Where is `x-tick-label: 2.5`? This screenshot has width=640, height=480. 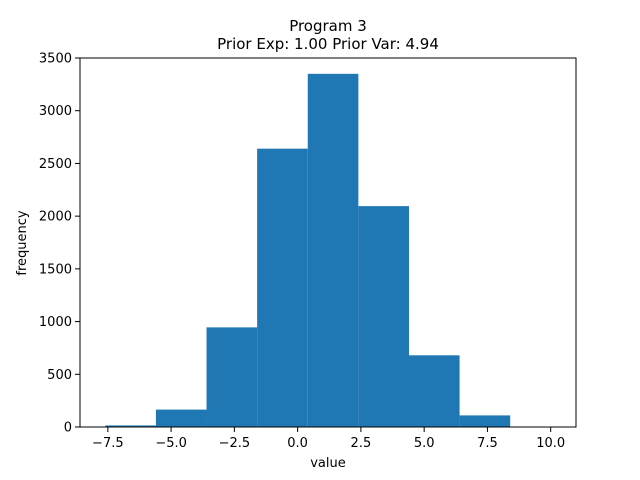 x-tick-label: 2.5 is located at coordinates (361, 443).